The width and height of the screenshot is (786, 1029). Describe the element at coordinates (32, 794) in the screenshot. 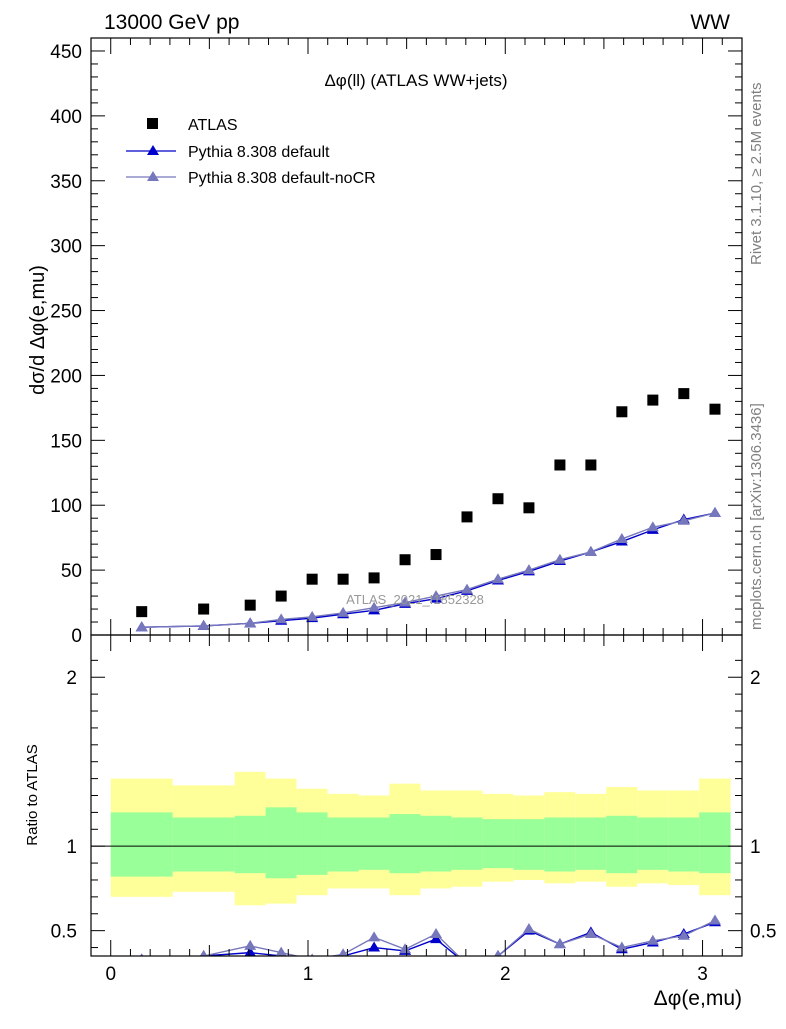

I see `ratio-axis-label: Ratio to ATLAS` at that location.